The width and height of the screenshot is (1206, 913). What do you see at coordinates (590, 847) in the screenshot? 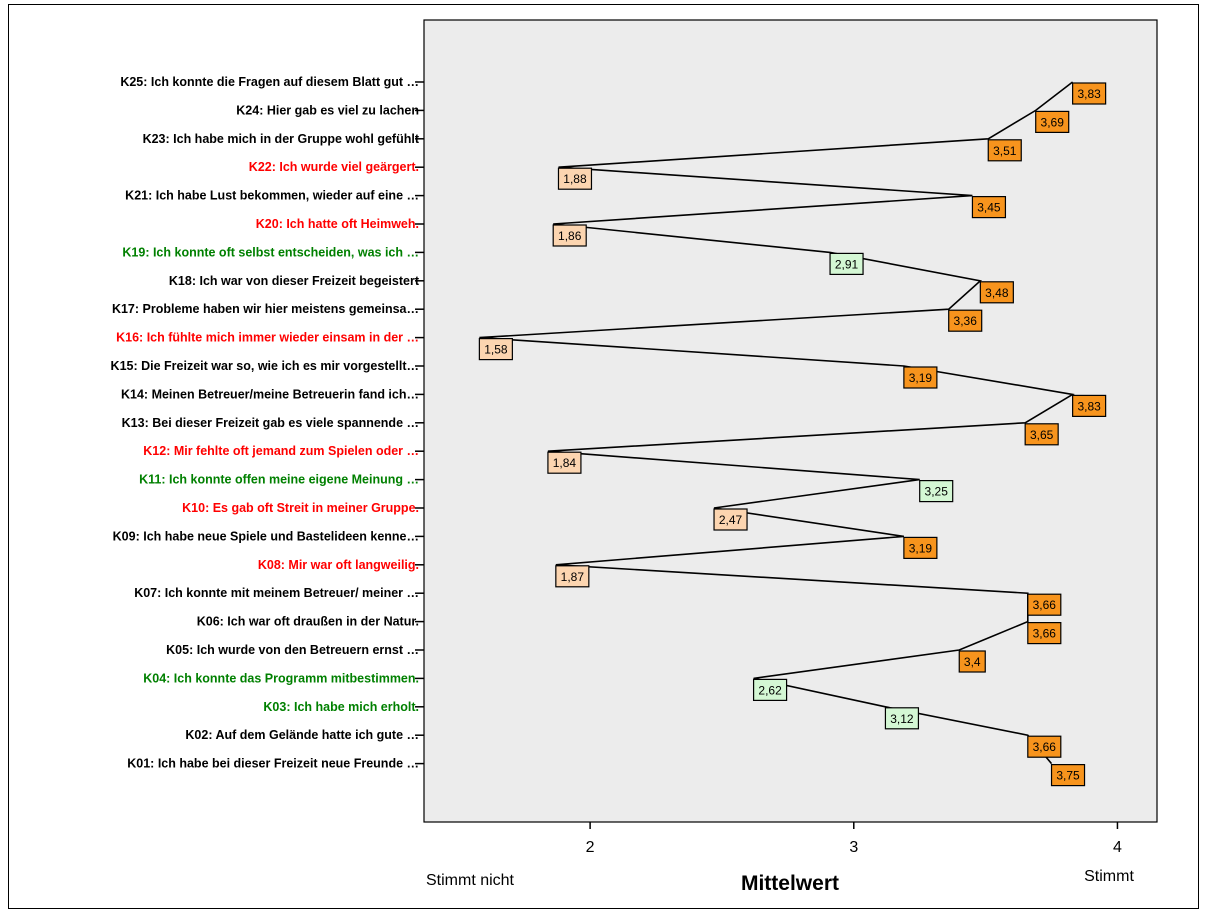
I see `x-tick-label: 2` at bounding box center [590, 847].